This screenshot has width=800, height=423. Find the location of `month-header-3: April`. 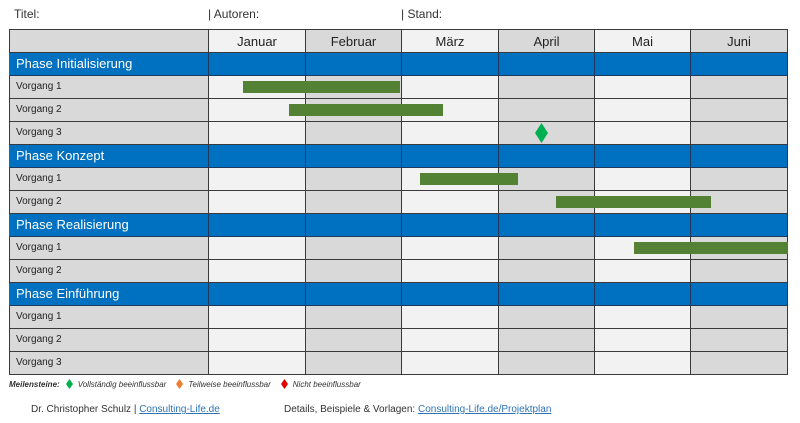

month-header-3: April is located at coordinates (547, 41).